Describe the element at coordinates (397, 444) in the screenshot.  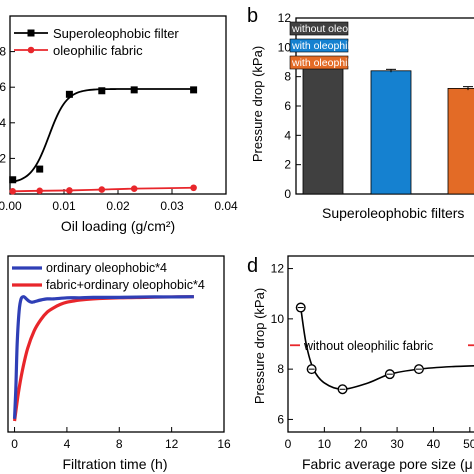
I see `panel-d-x-tick-label: 30` at that location.